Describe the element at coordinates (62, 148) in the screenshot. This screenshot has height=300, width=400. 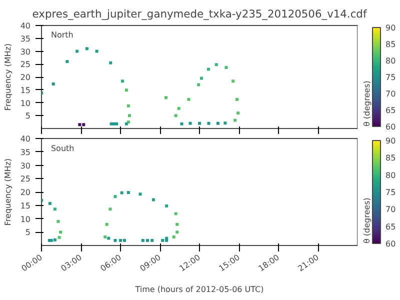
I see `annotation: South` at that location.